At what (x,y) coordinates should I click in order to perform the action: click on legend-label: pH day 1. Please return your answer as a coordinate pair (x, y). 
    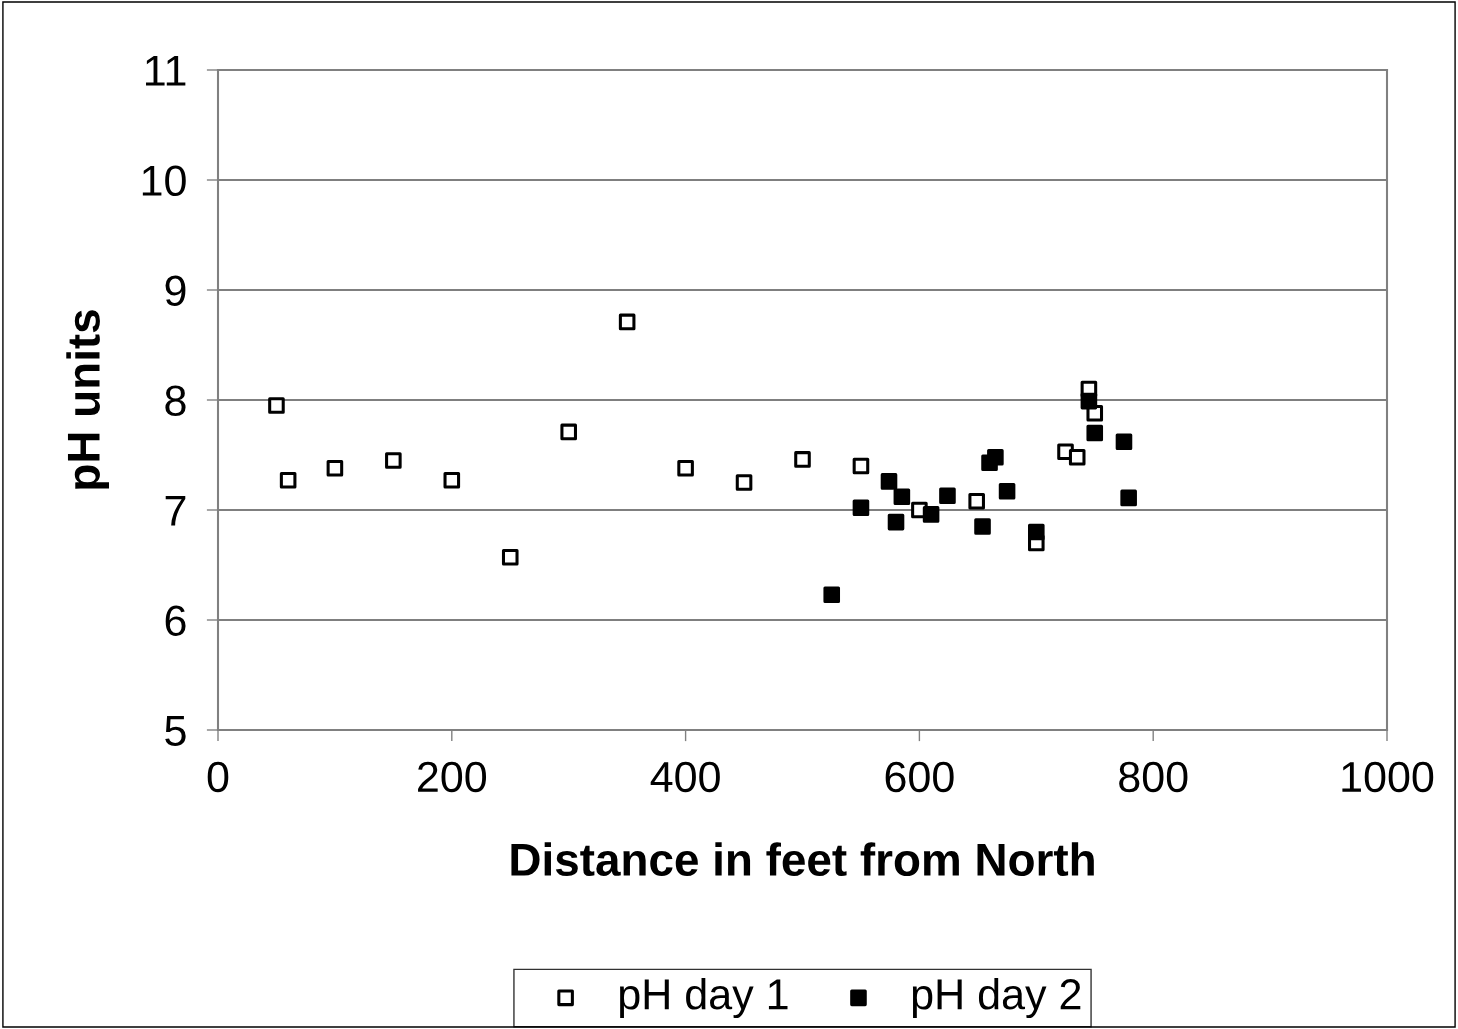
    Looking at the image, I should click on (704, 998).